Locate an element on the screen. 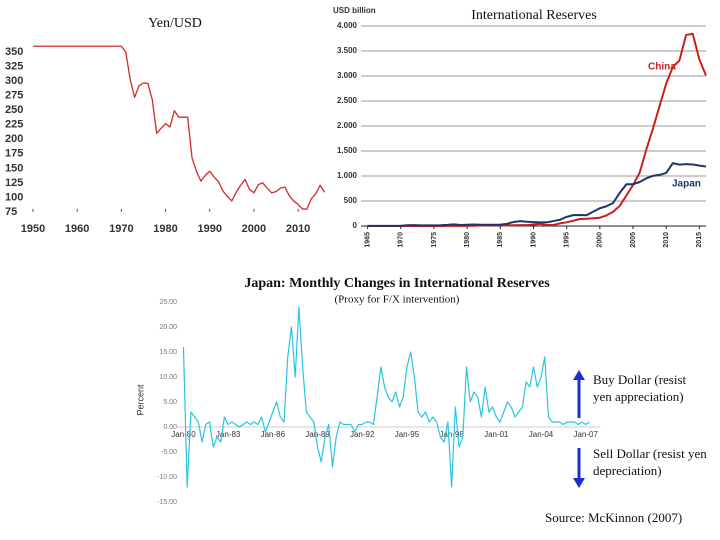 The image size is (720, 540). y-tick-label: 2.000 is located at coordinates (347, 125).